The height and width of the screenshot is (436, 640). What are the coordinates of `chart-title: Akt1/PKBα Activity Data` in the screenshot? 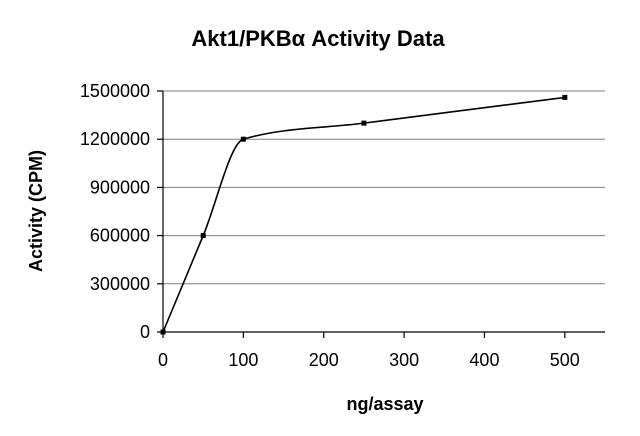 It's located at (318, 38).